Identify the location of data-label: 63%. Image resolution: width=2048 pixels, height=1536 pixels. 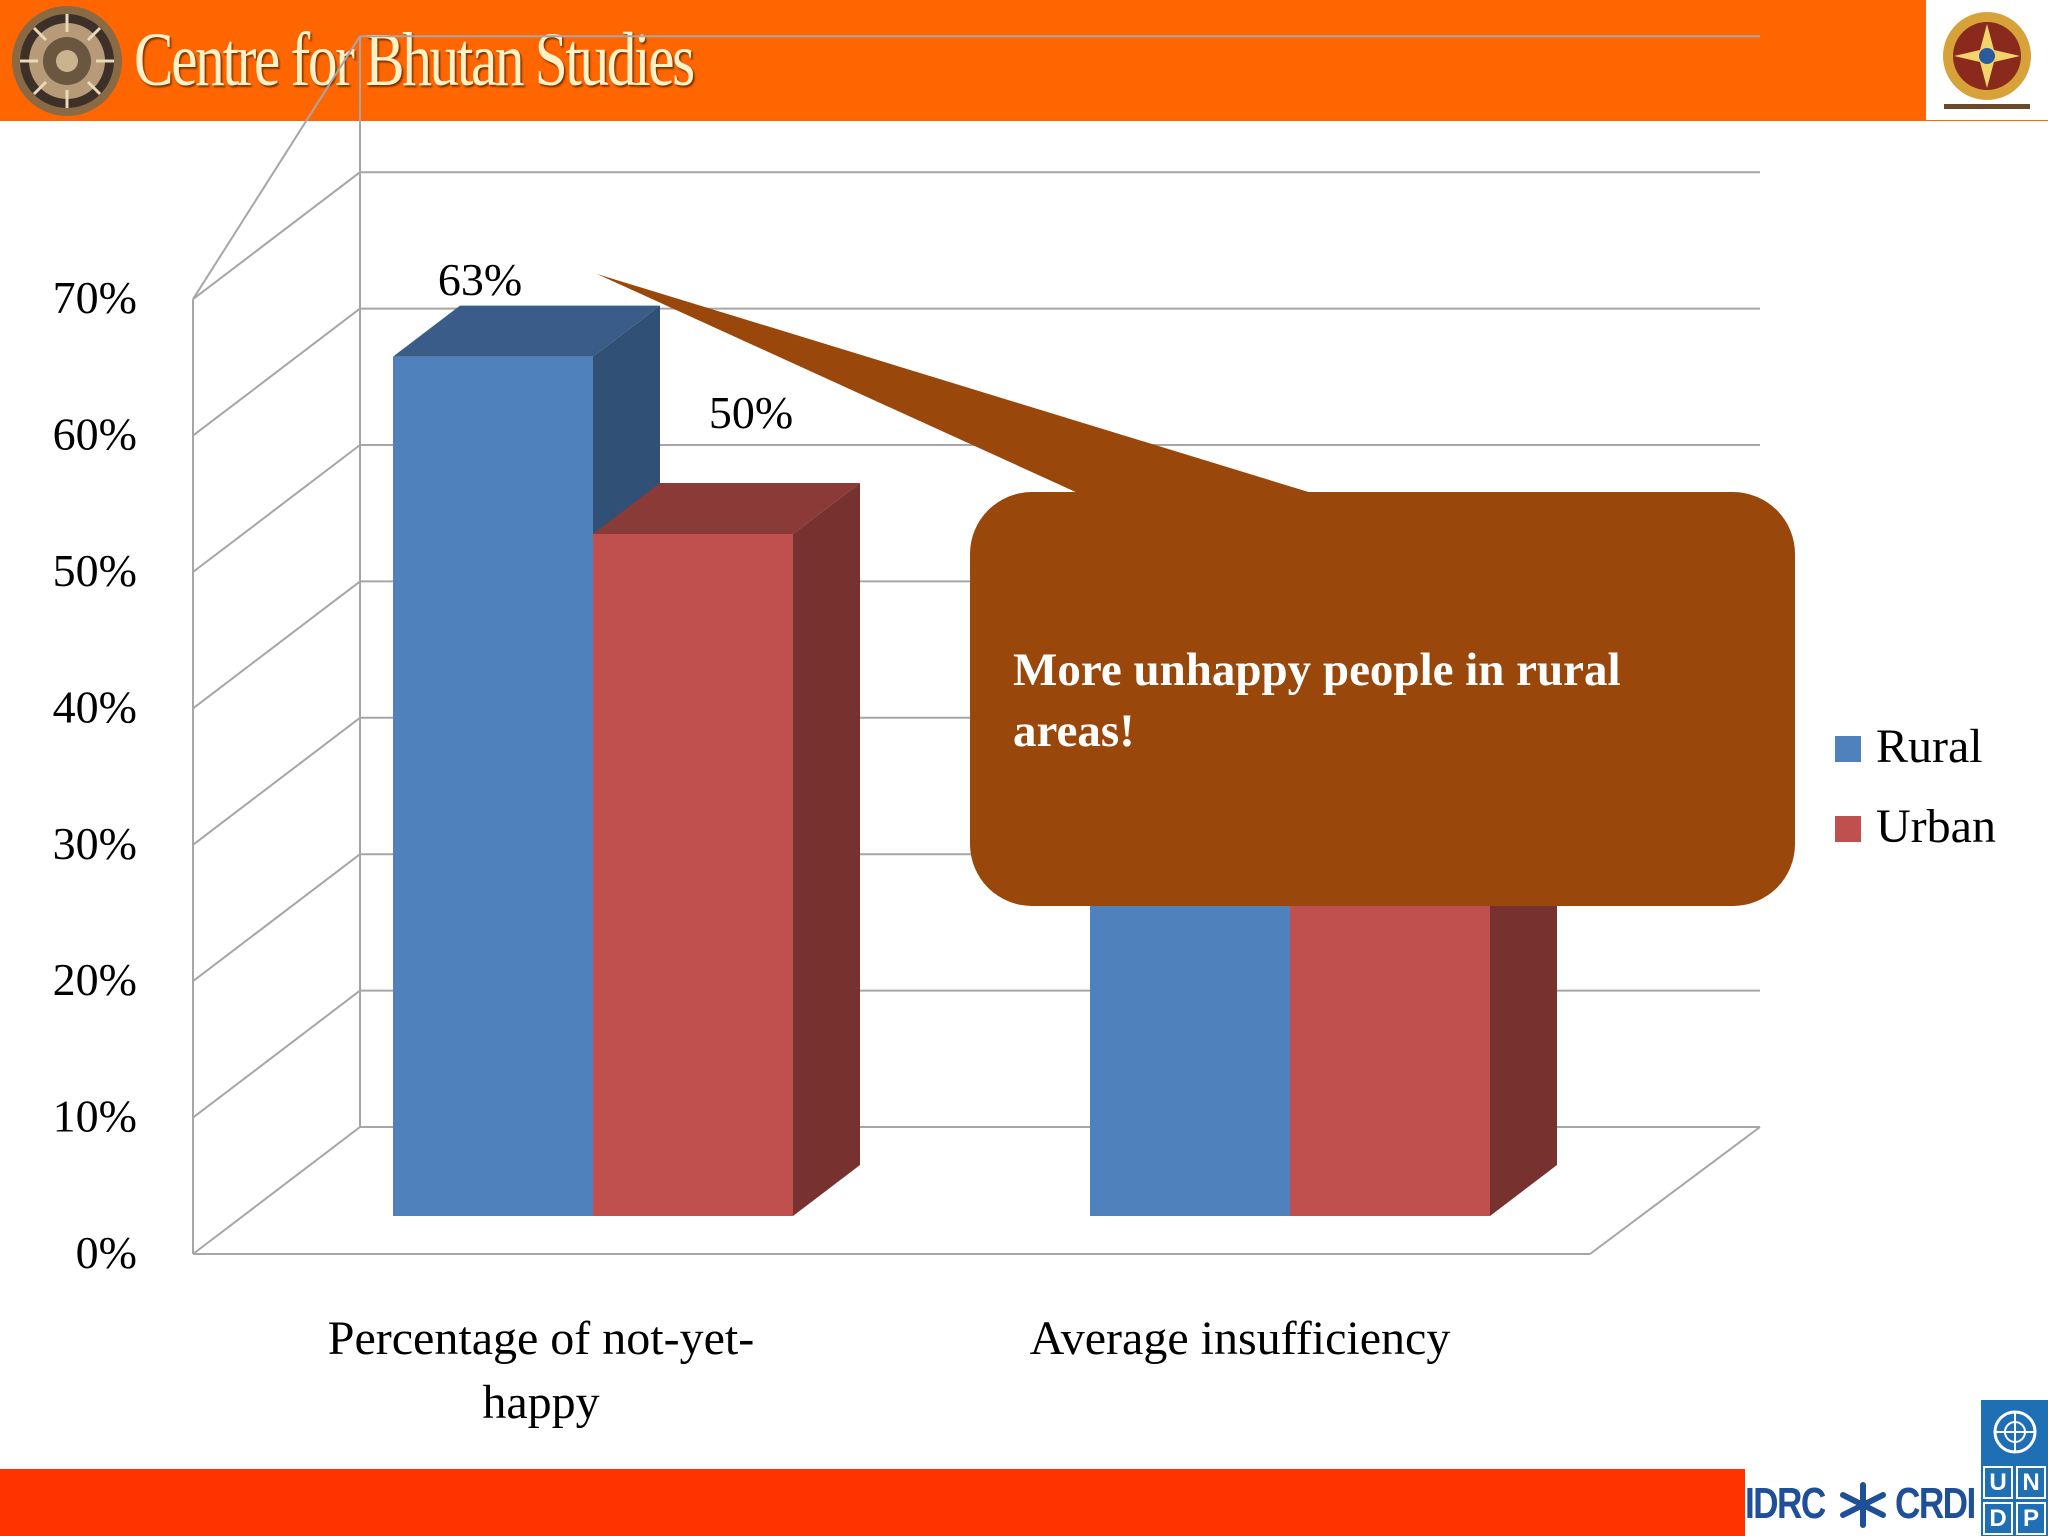
(480, 279).